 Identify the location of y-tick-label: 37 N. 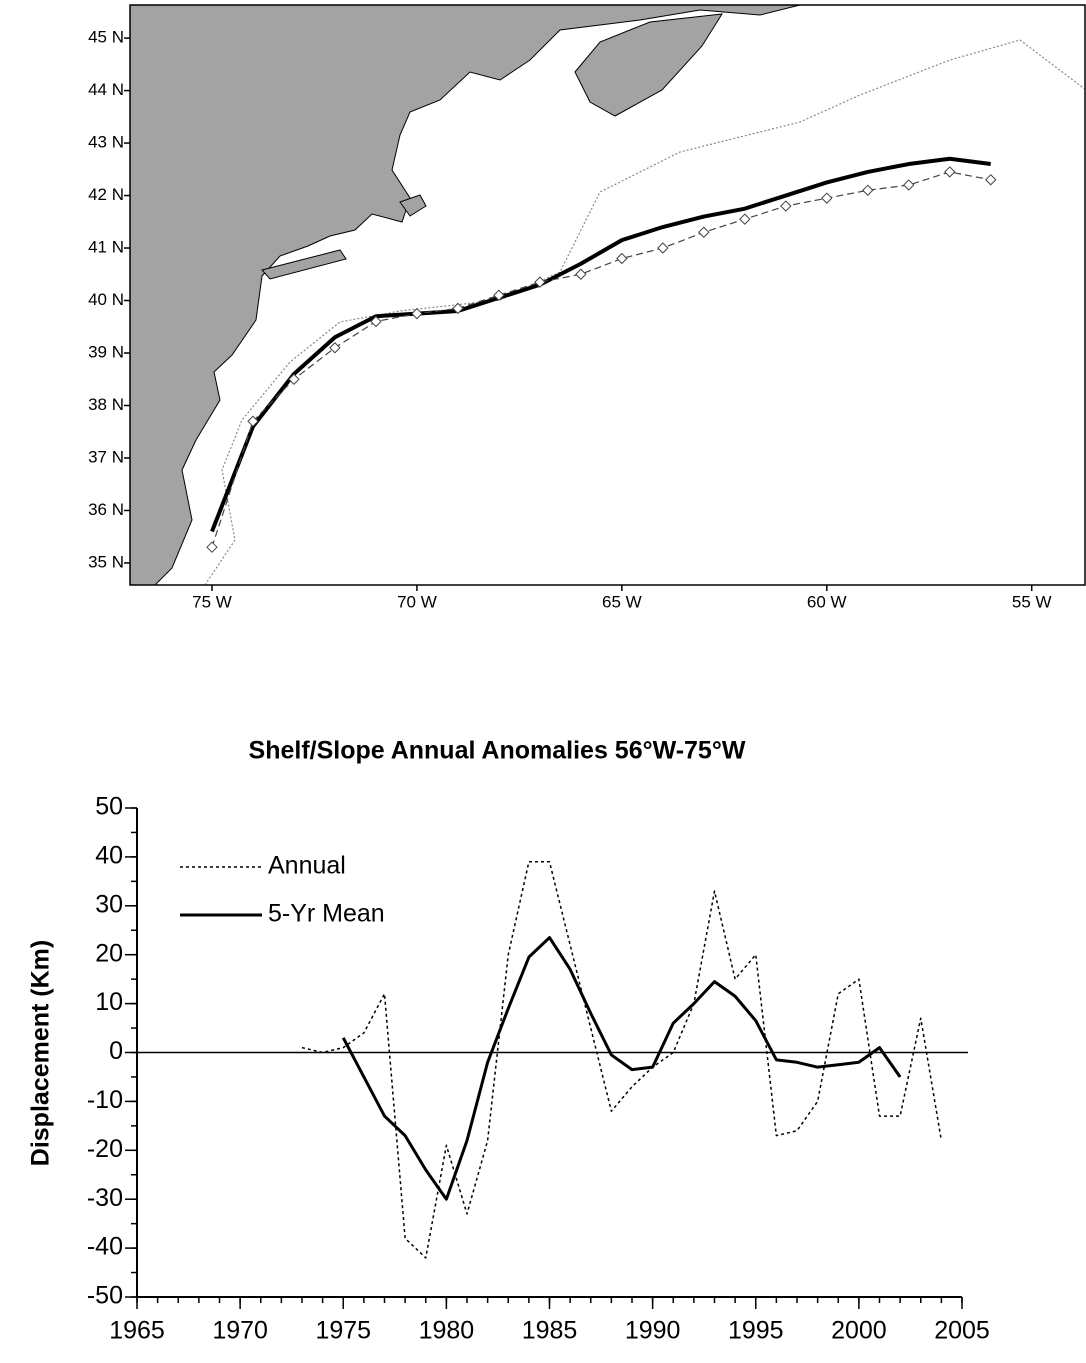
(106, 456).